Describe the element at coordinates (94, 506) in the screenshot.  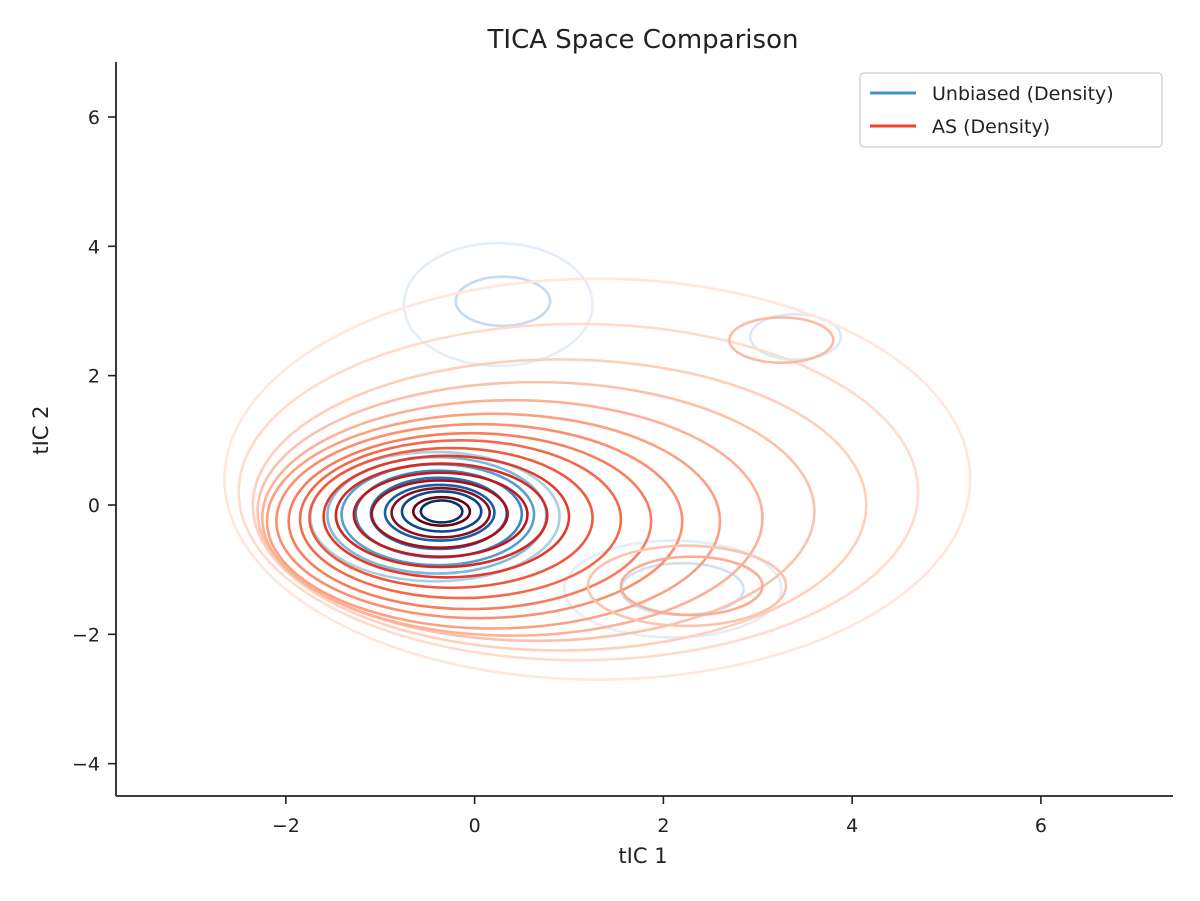
I see `y-tick-label: 0` at that location.